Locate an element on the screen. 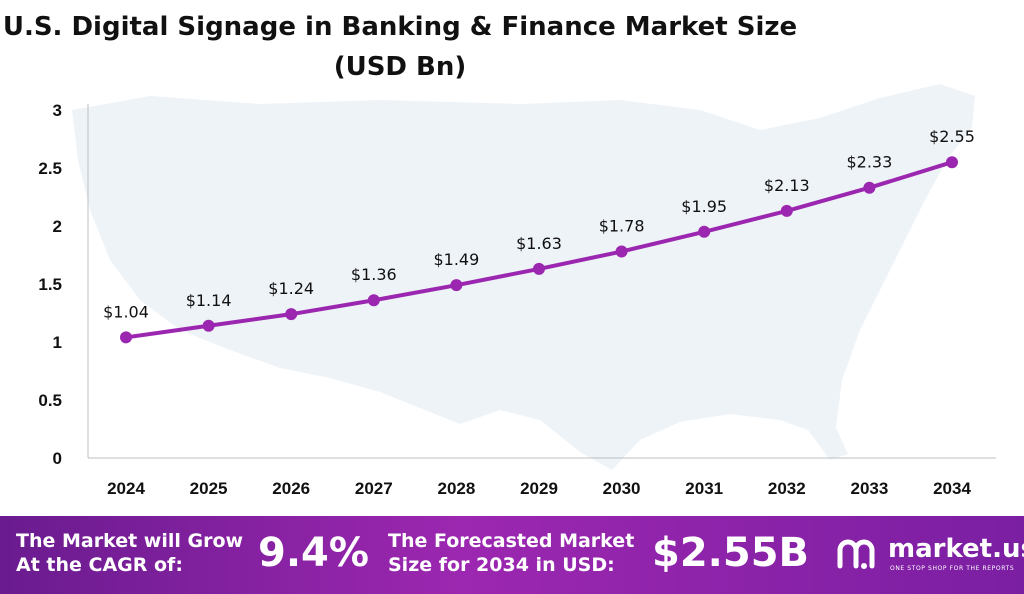 Image resolution: width=1024 pixels, height=594 pixels. y-tick-label: 2 is located at coordinates (57, 226).